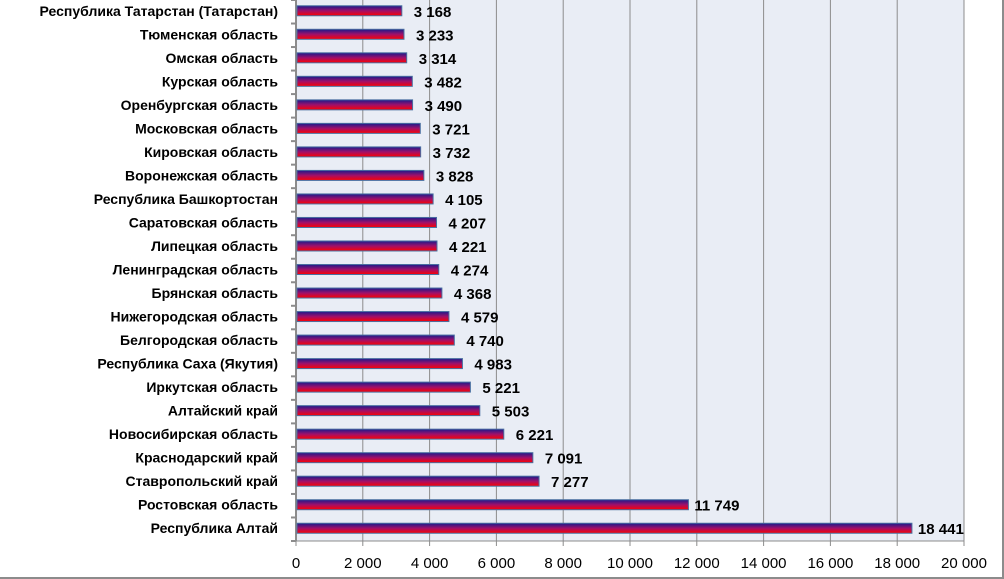 This screenshot has height=579, width=1004. Describe the element at coordinates (296, 563) in the screenshot. I see `x-tick-label: 0` at that location.